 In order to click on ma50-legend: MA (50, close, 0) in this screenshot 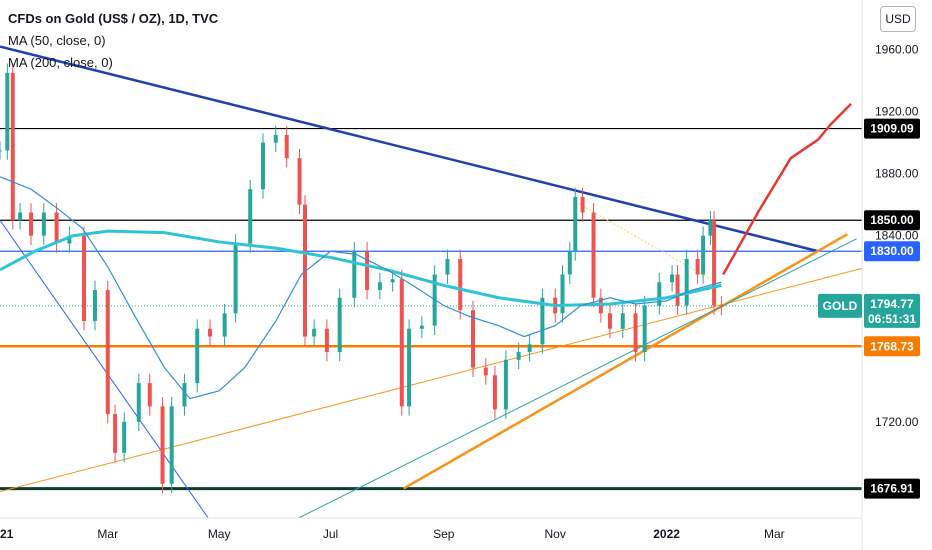, I will do `click(57, 40)`.